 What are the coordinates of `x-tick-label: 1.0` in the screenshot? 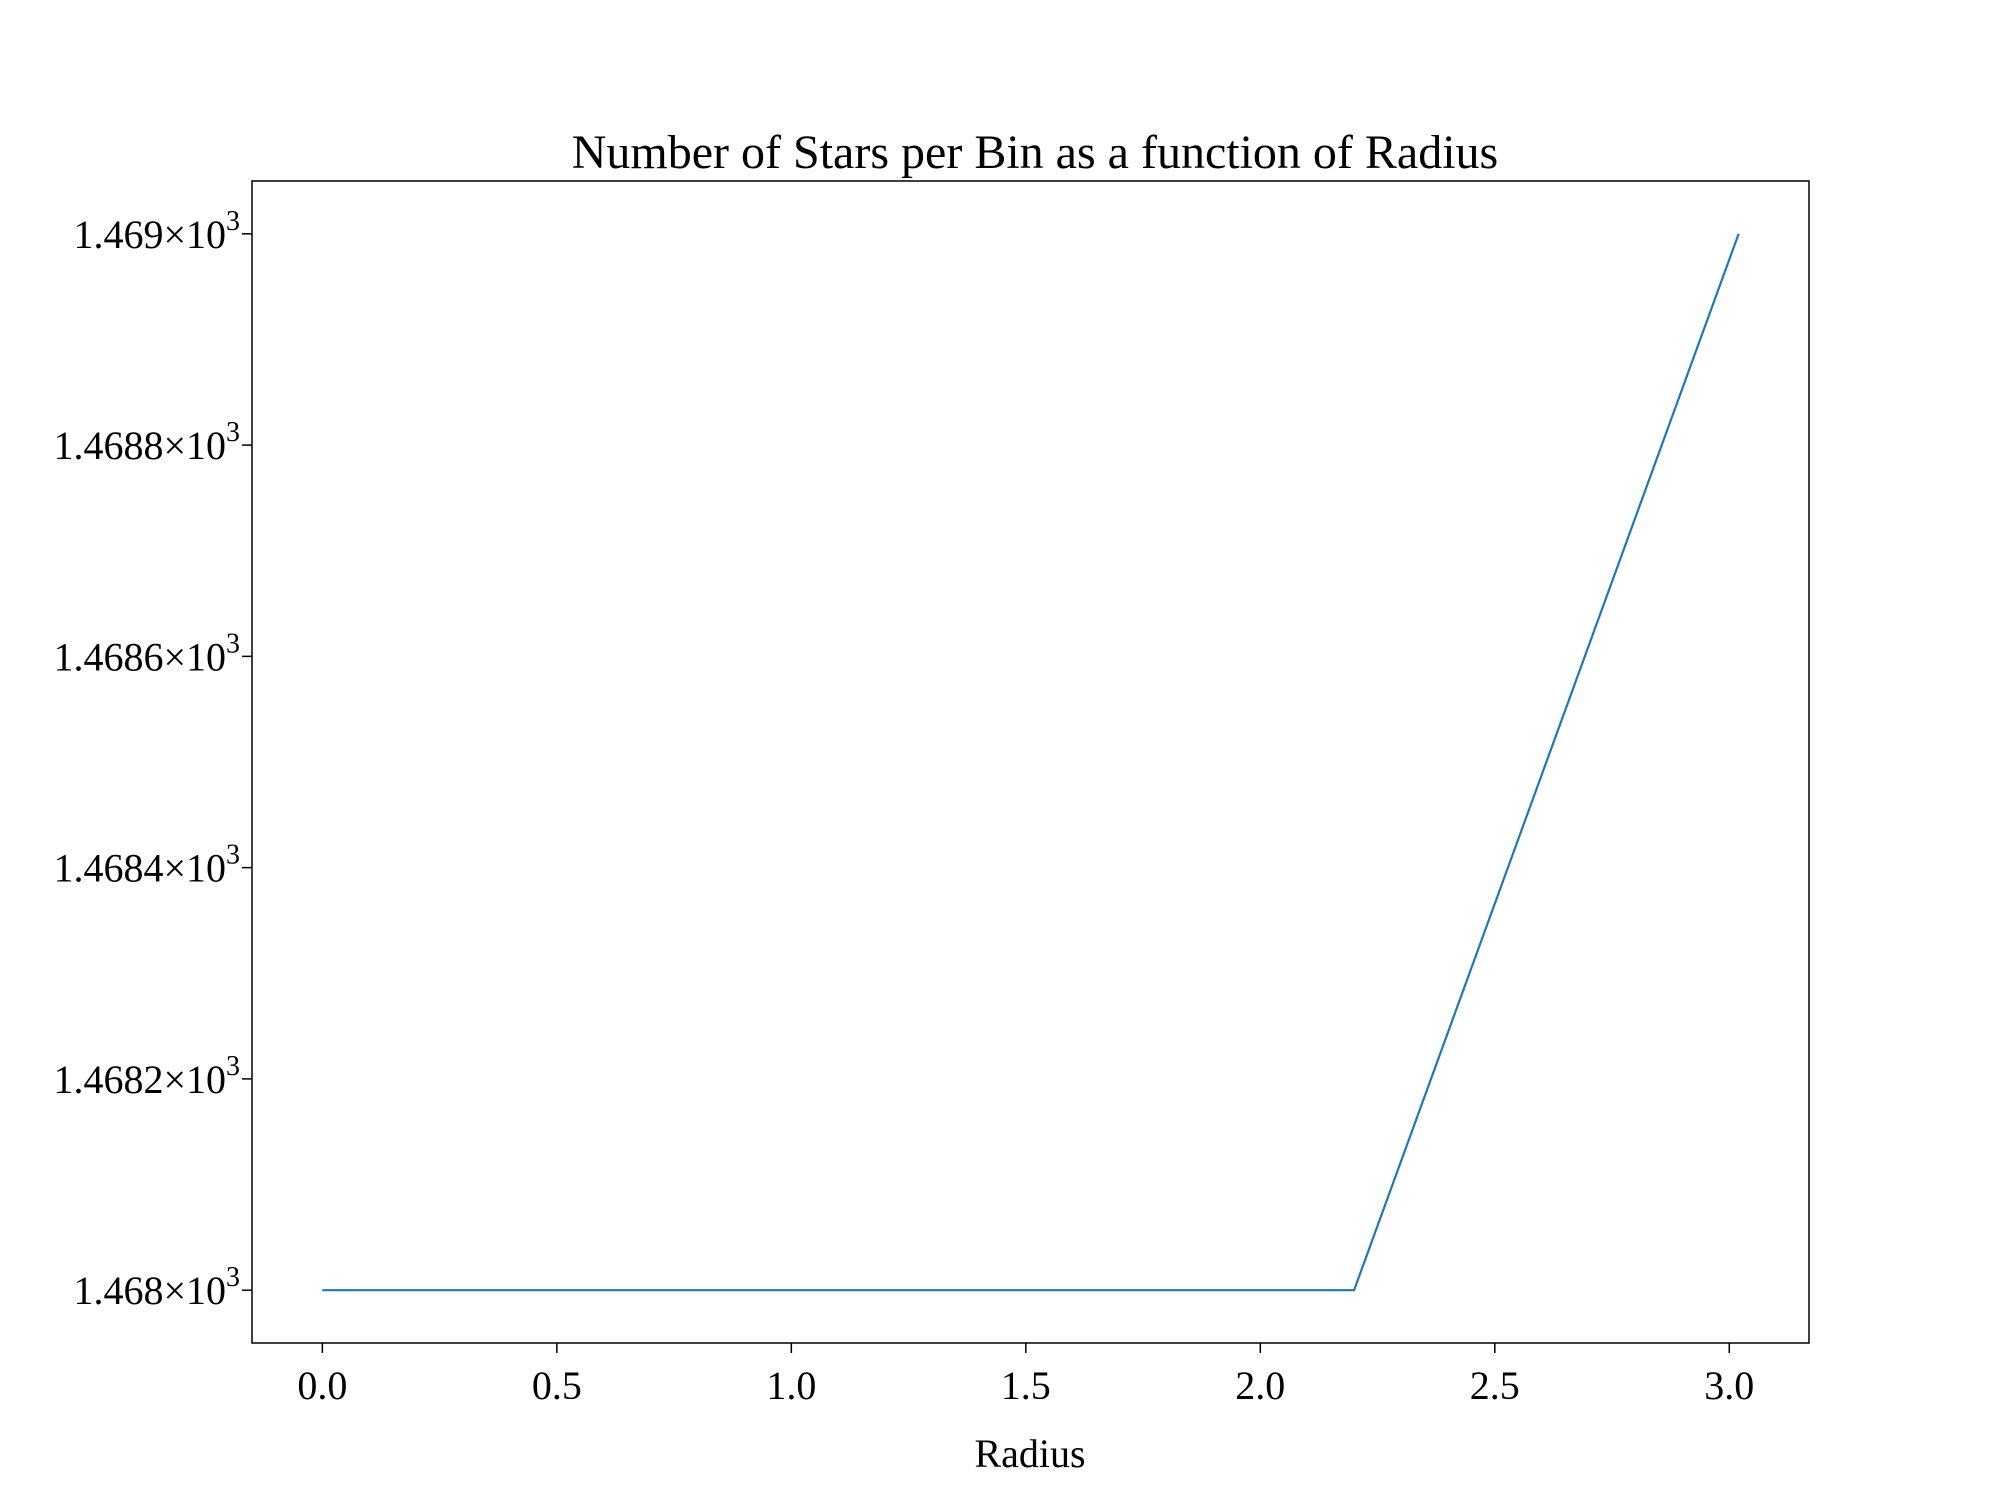 It's located at (791, 1385).